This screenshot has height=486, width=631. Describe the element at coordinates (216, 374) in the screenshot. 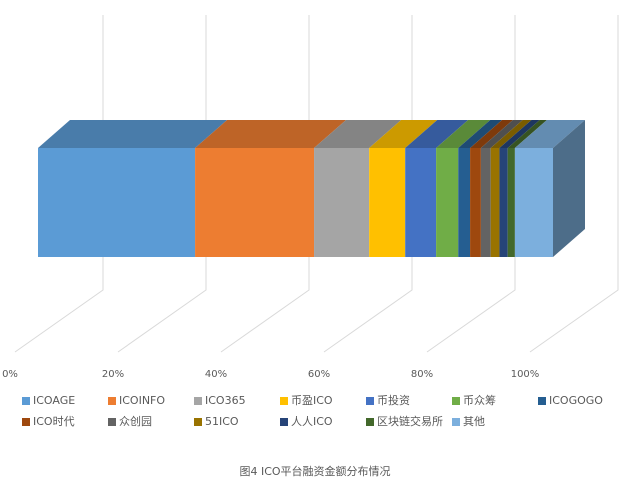

I see `x-tick-label: 40%` at that location.